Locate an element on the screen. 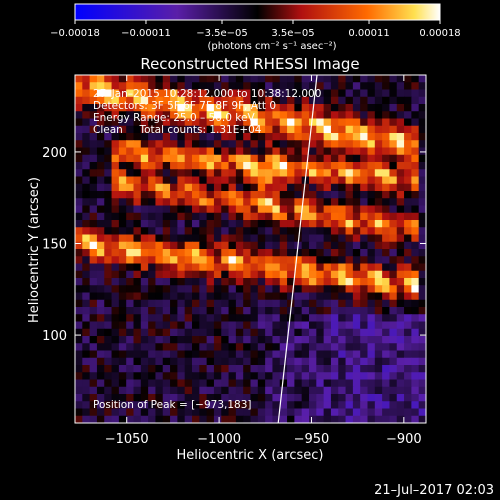  x-tick-label: −950 is located at coordinates (312, 439).